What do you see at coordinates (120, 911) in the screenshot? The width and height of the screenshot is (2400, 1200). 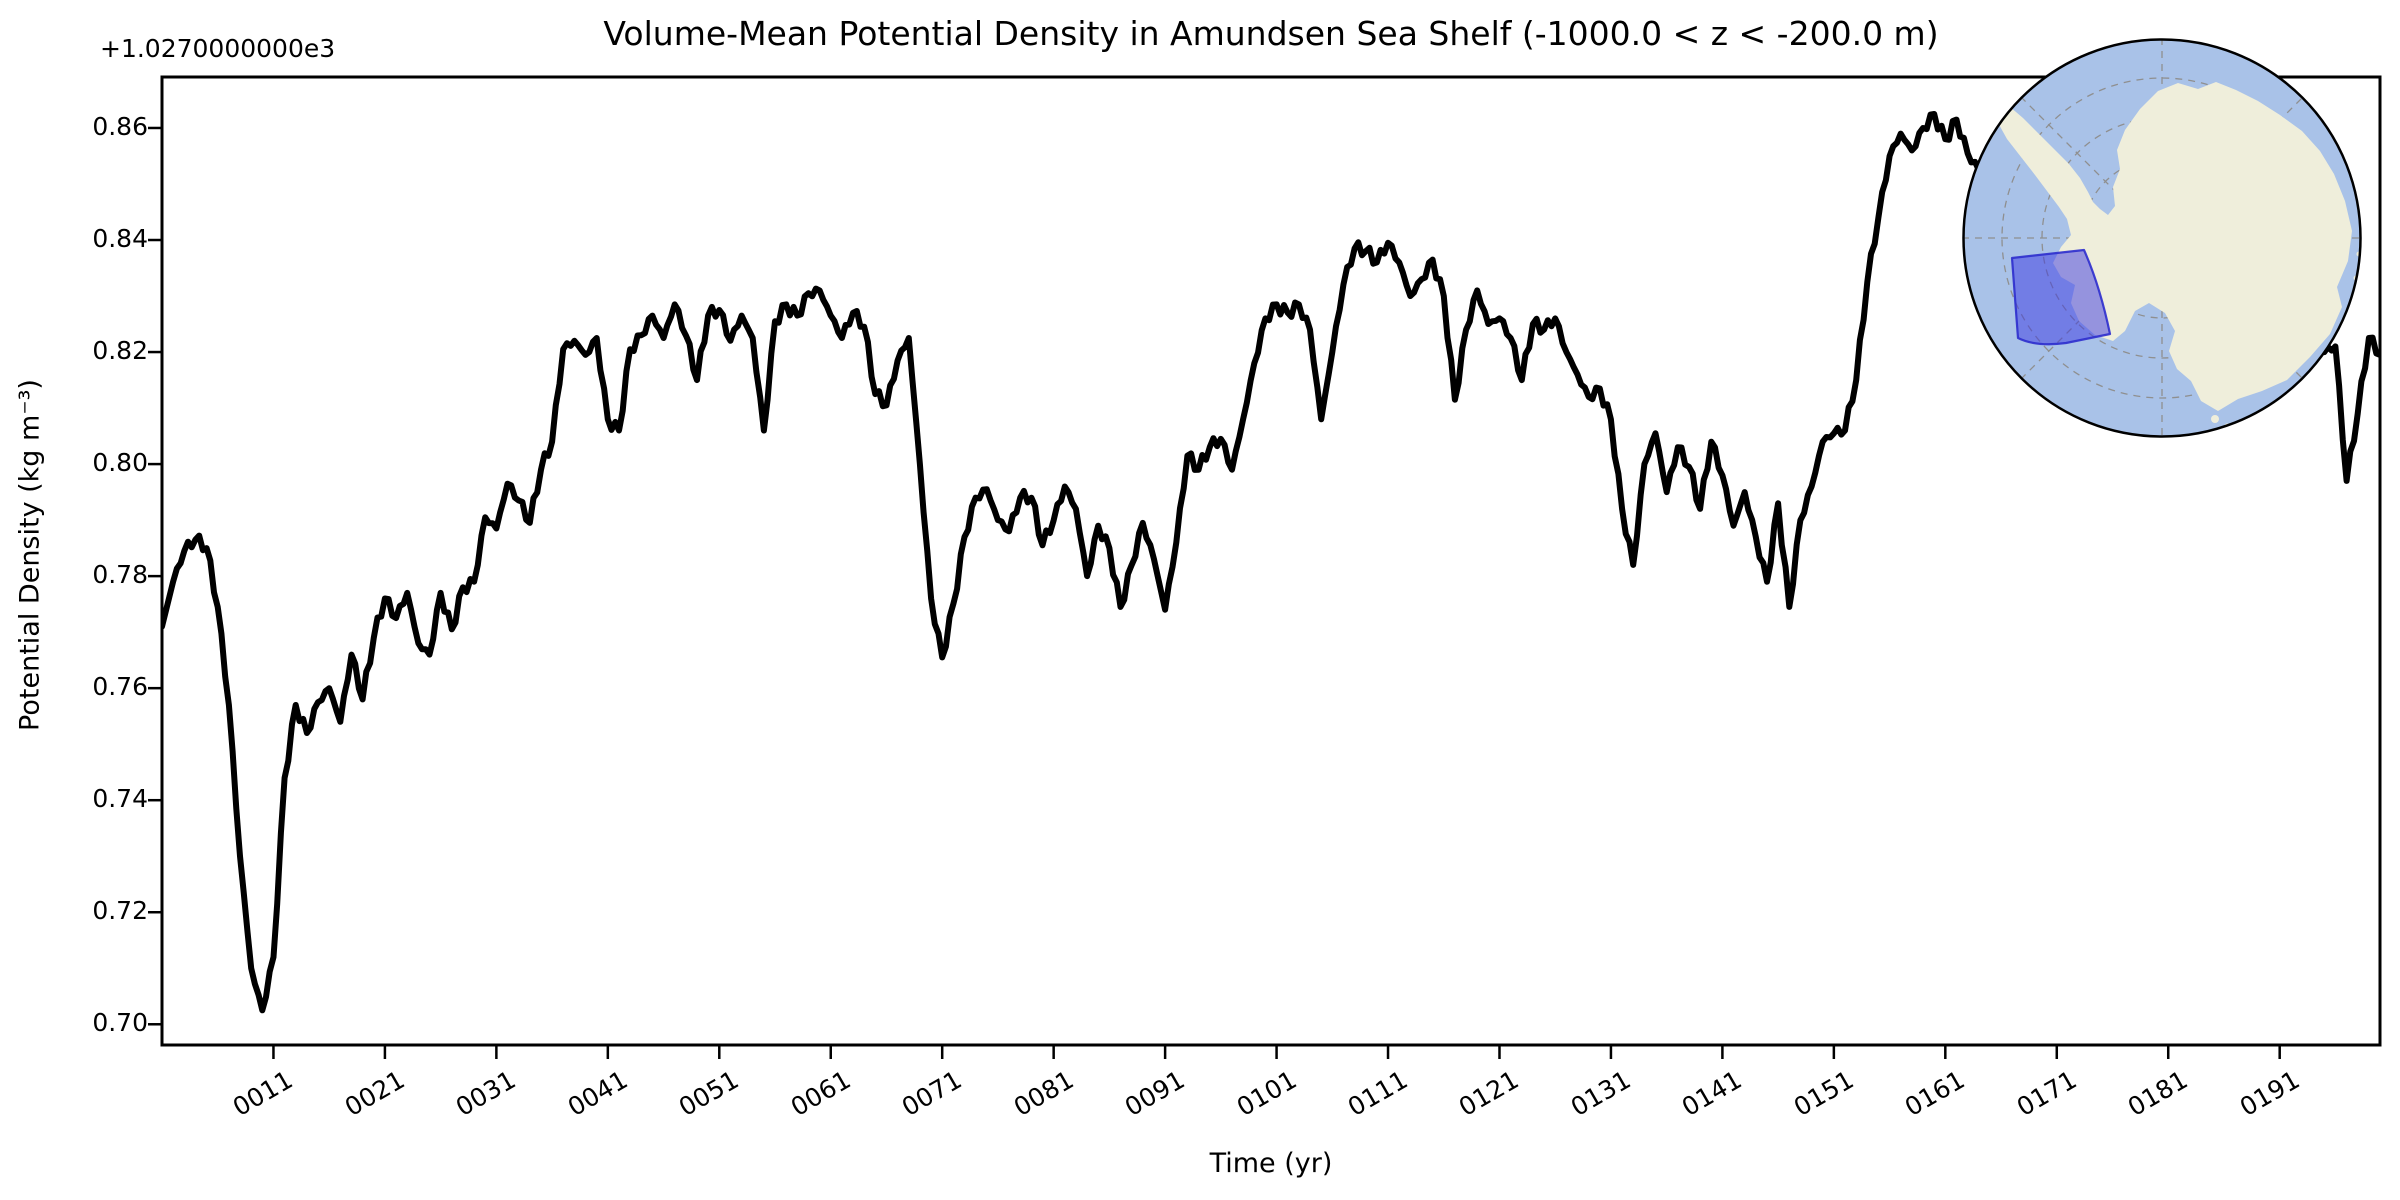 I see `y-tick-label: 0.72` at bounding box center [120, 911].